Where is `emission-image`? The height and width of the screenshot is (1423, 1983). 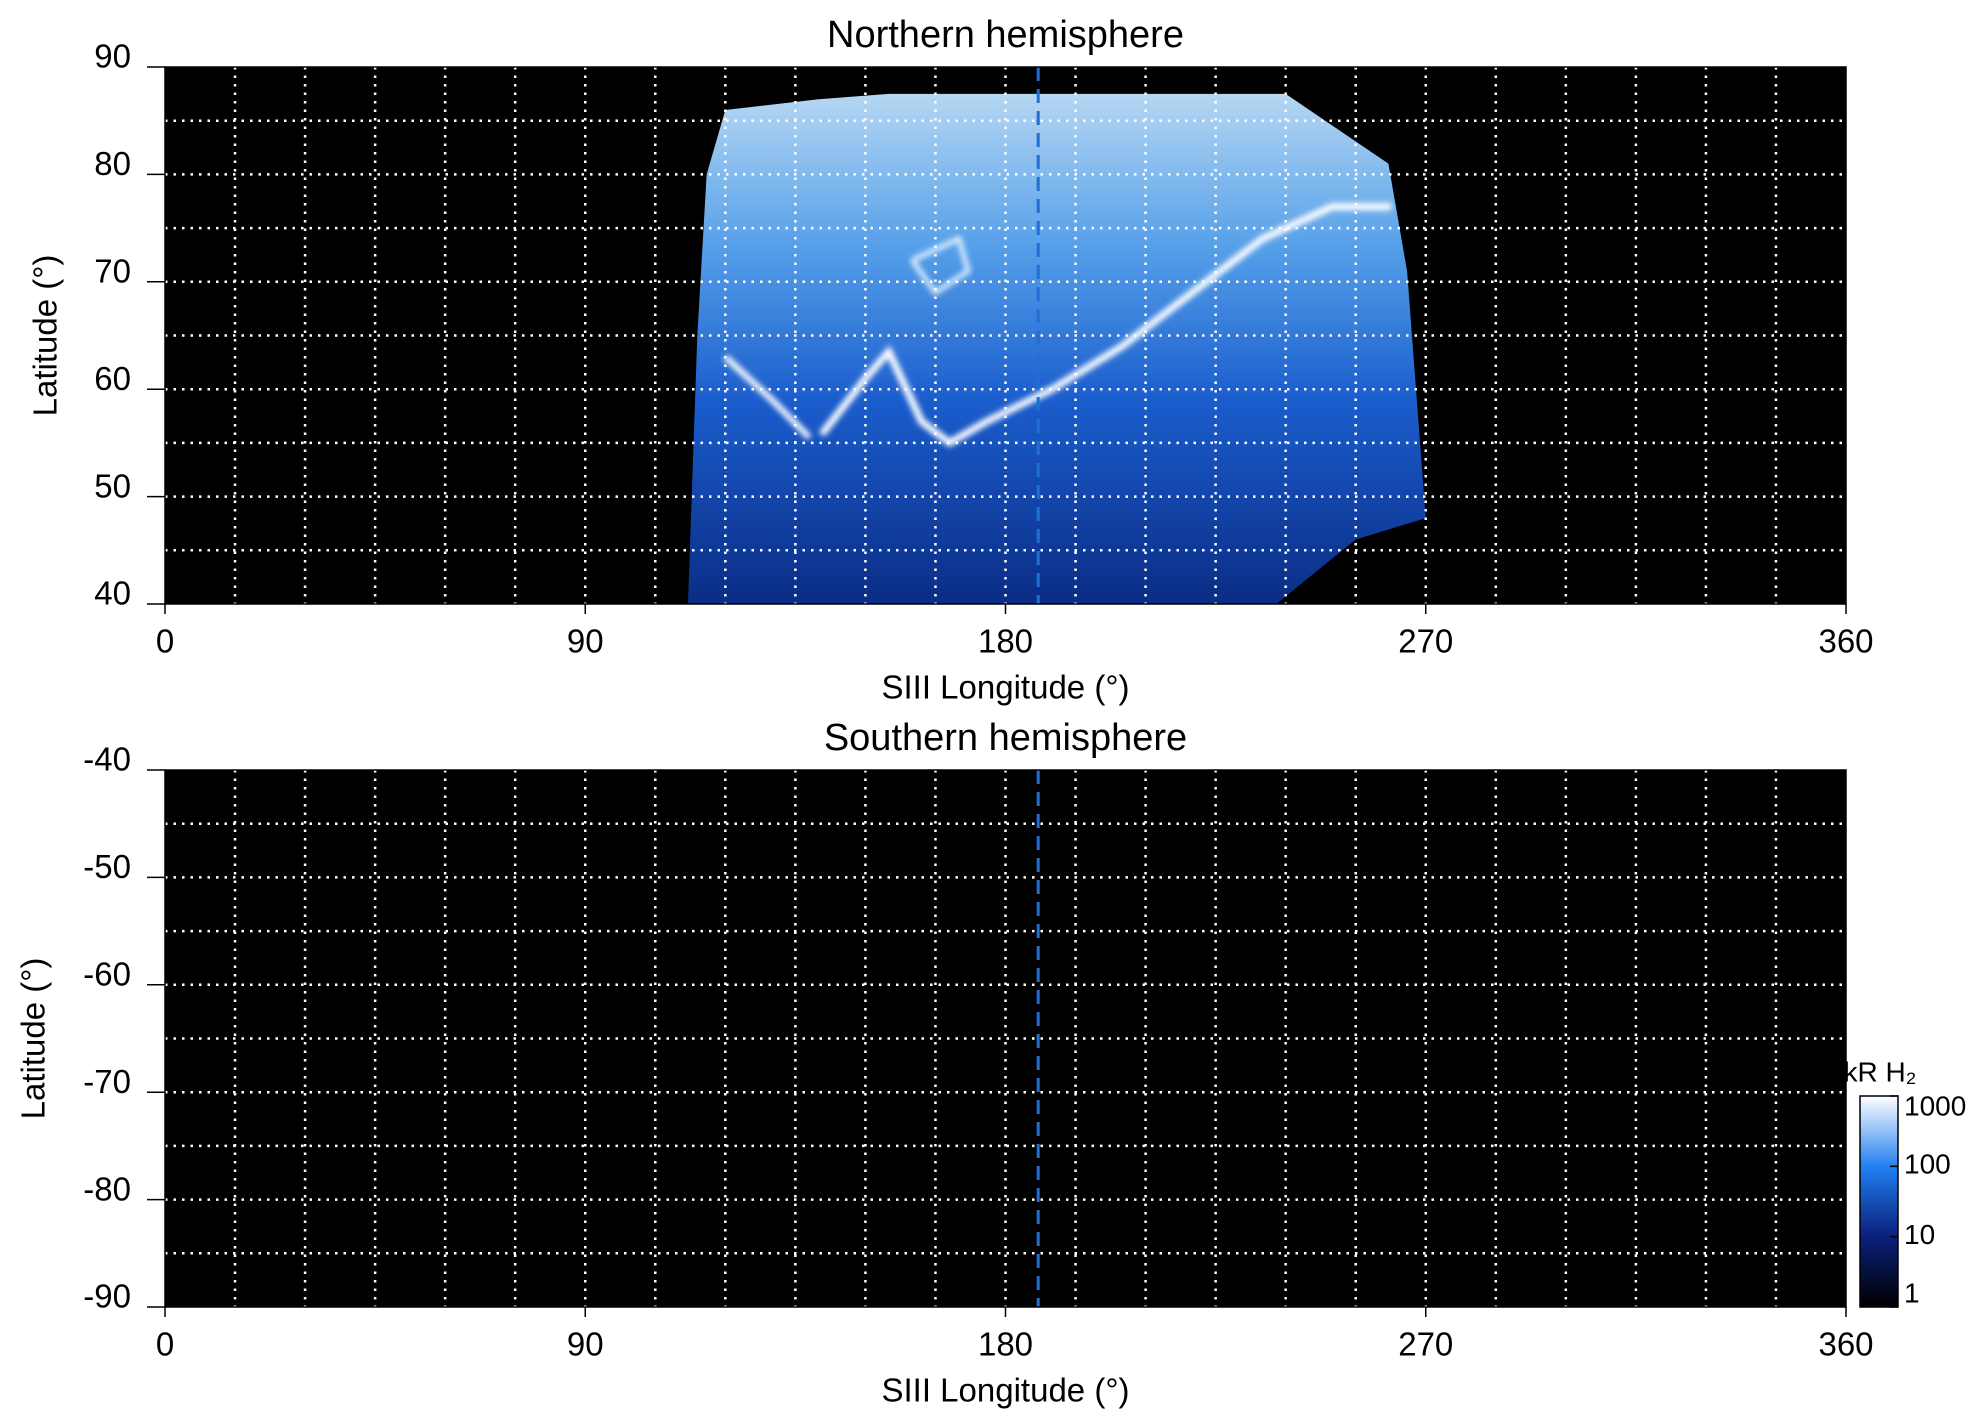
emission-image is located at coordinates (1056, 348).